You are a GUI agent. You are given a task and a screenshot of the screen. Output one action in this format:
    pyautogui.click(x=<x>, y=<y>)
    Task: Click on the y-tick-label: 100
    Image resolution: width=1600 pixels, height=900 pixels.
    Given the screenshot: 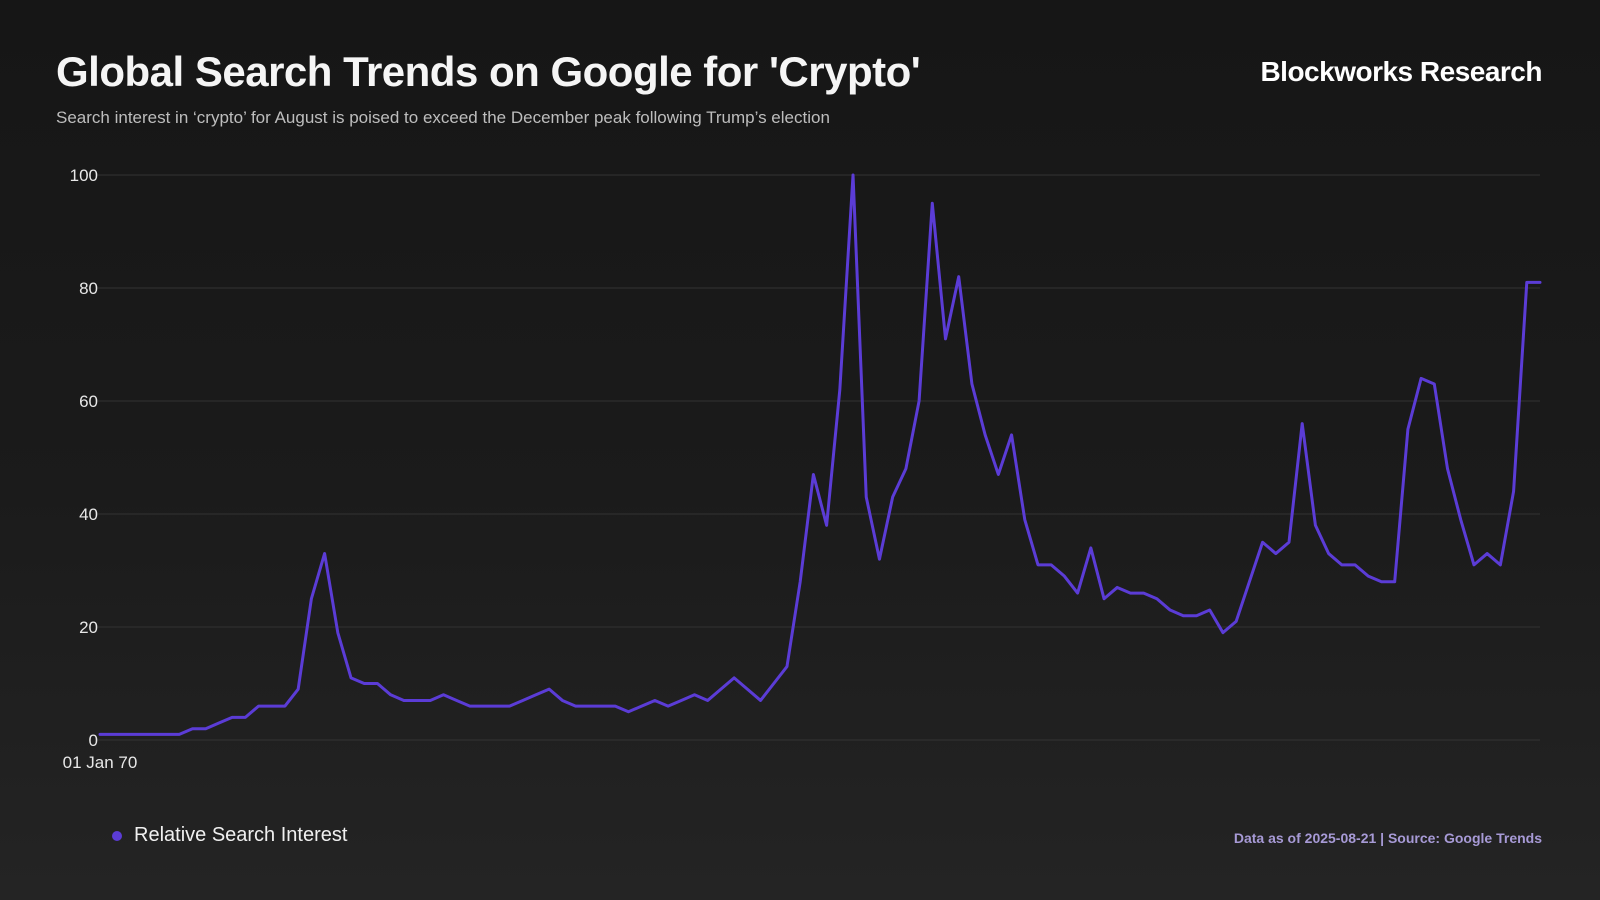 What is the action you would take?
    pyautogui.click(x=84, y=175)
    